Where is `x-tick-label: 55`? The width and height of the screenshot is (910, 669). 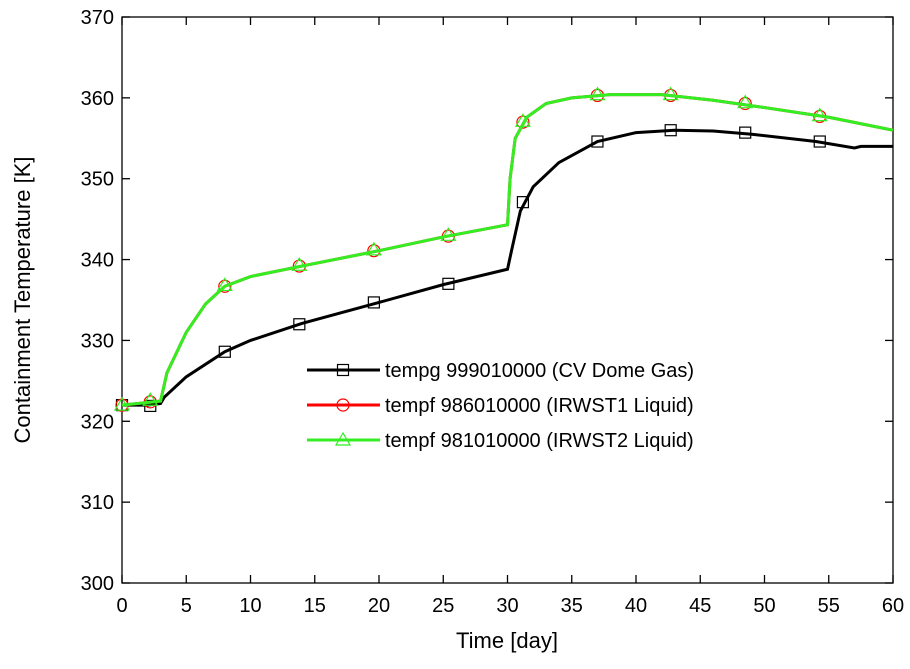 x-tick-label: 55 is located at coordinates (829, 606).